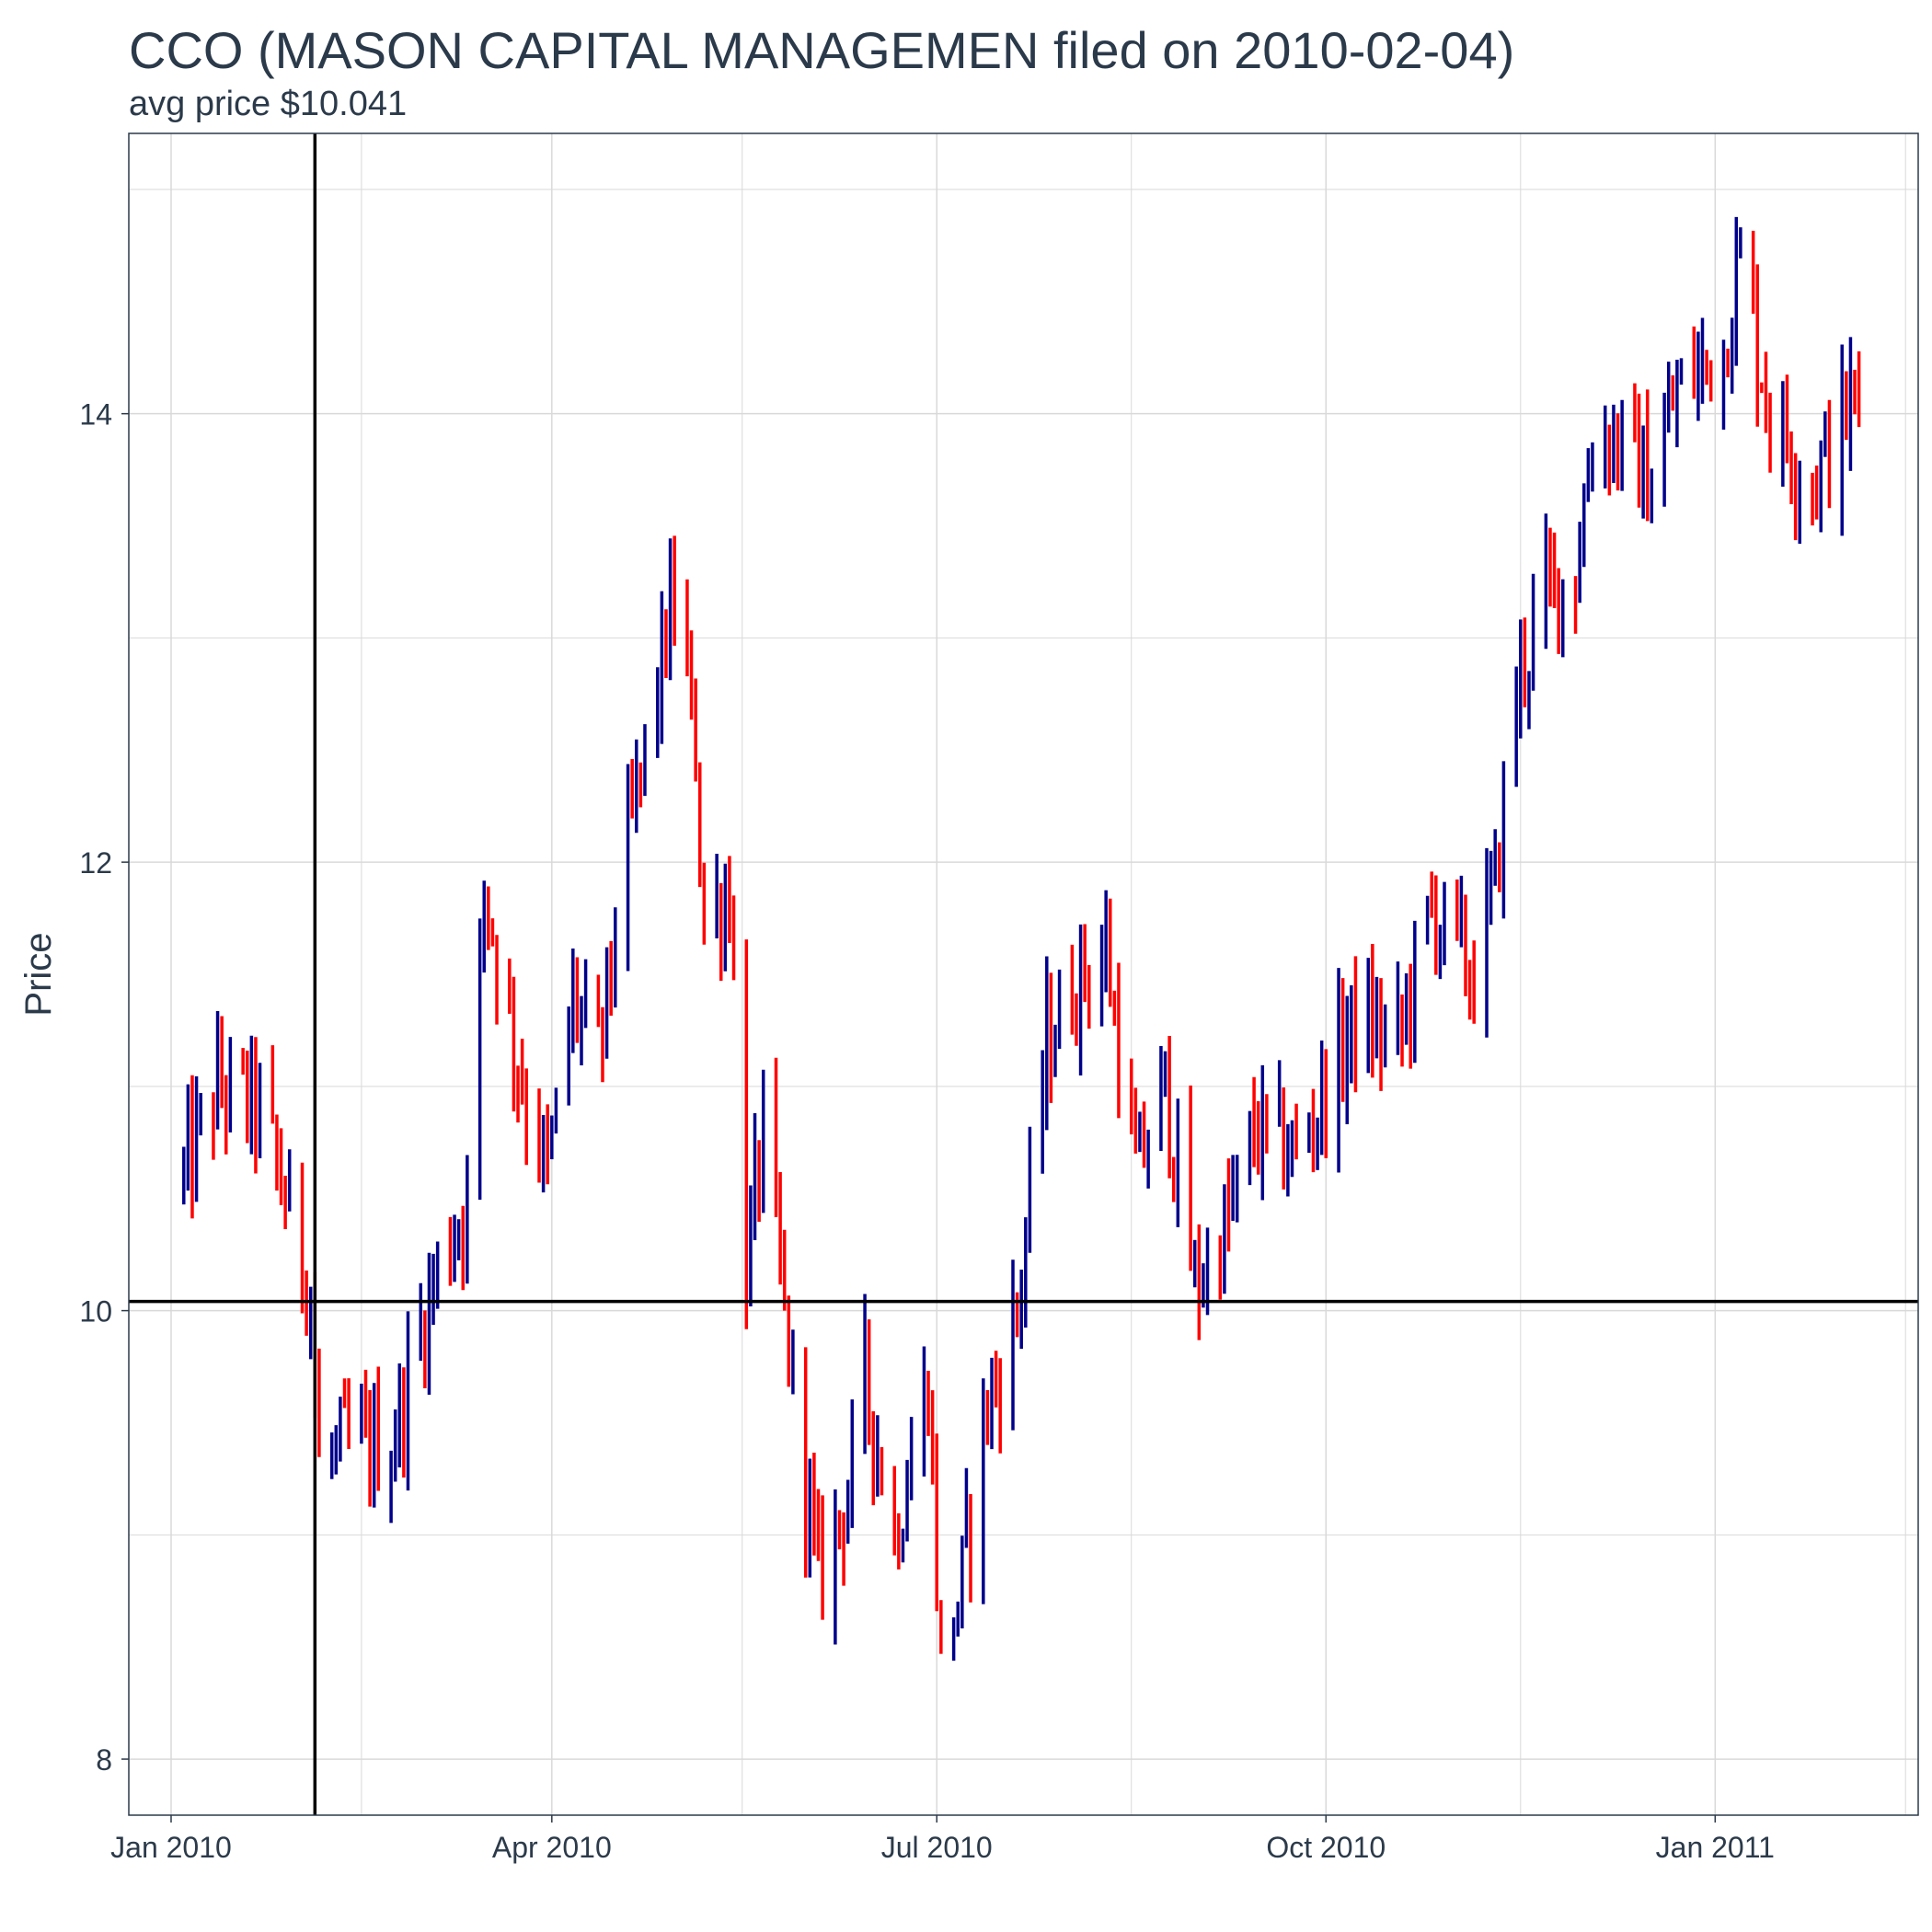  I want to click on y-tick-label: 12, so click(95, 863).